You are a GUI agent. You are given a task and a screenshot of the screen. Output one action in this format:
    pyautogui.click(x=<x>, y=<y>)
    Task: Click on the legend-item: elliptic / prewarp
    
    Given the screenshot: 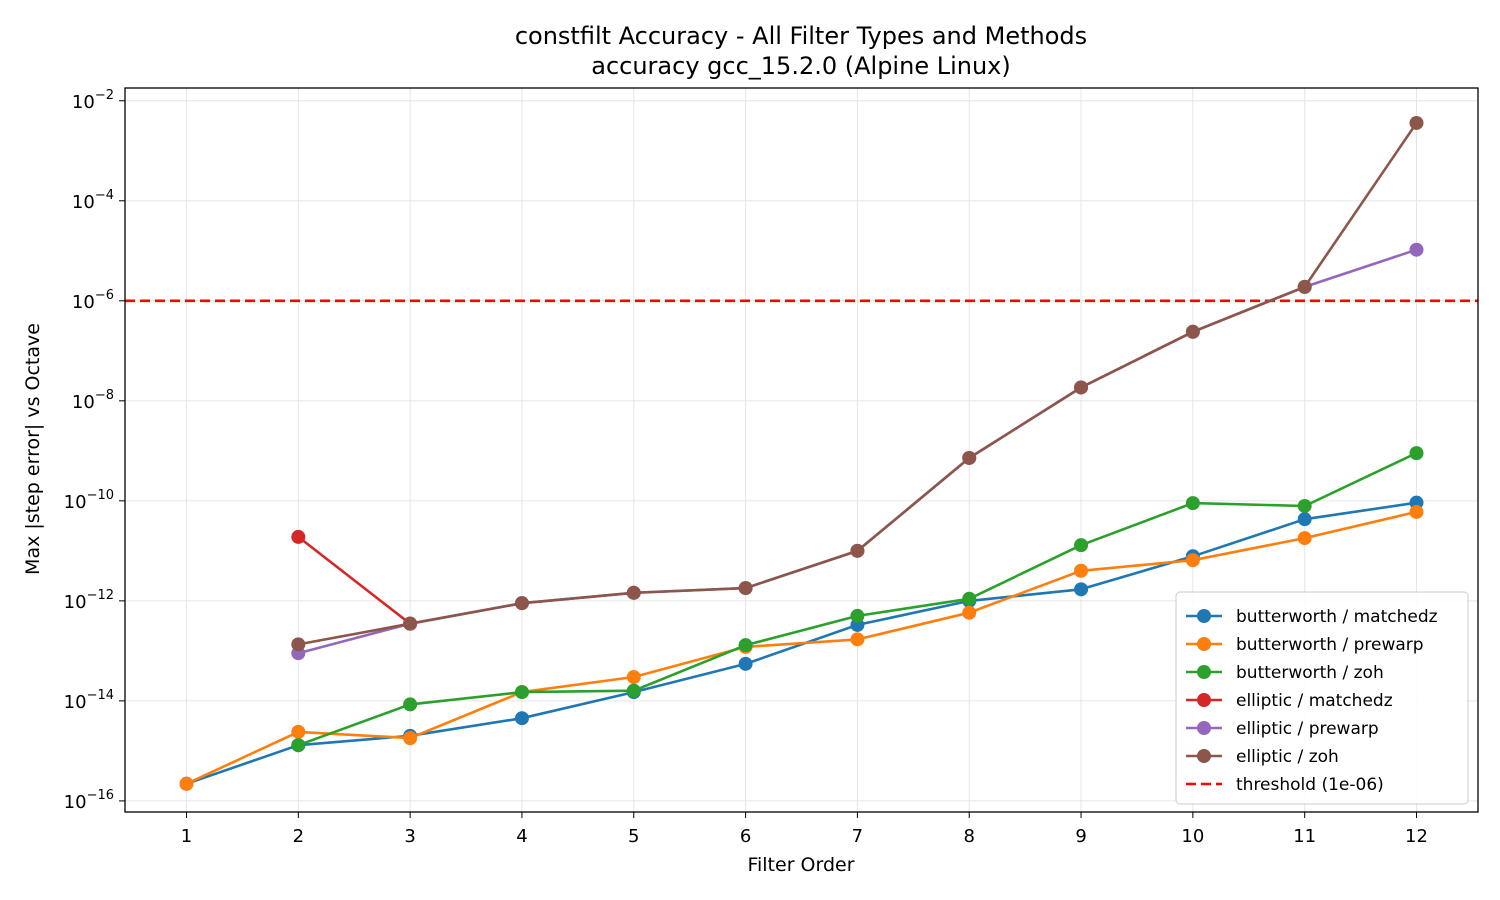 What is the action you would take?
    pyautogui.click(x=1282, y=729)
    